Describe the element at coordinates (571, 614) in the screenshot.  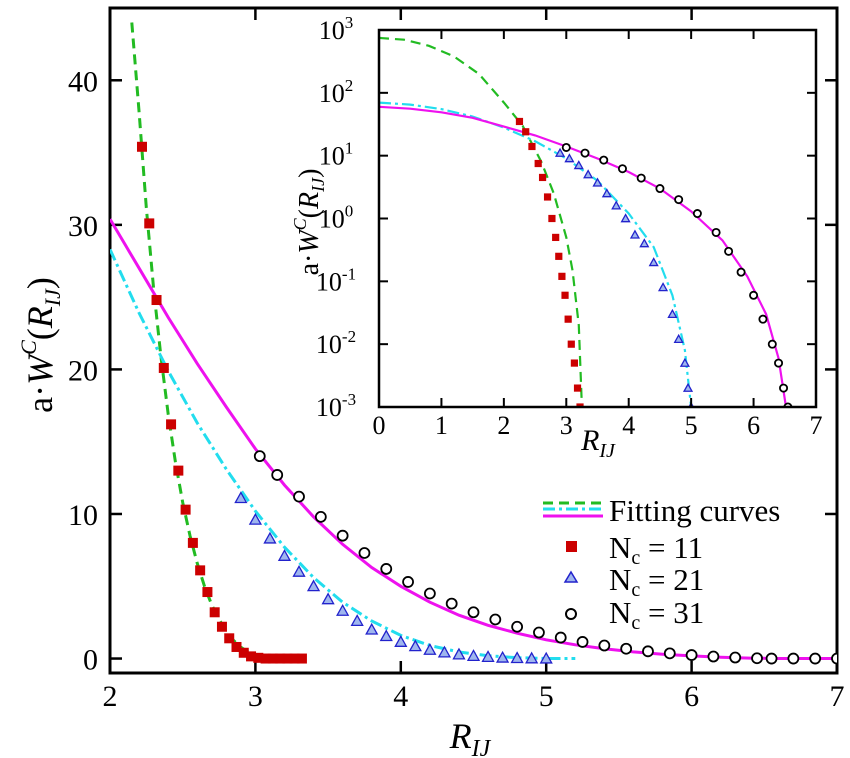
I see `legend-circle-marker` at that location.